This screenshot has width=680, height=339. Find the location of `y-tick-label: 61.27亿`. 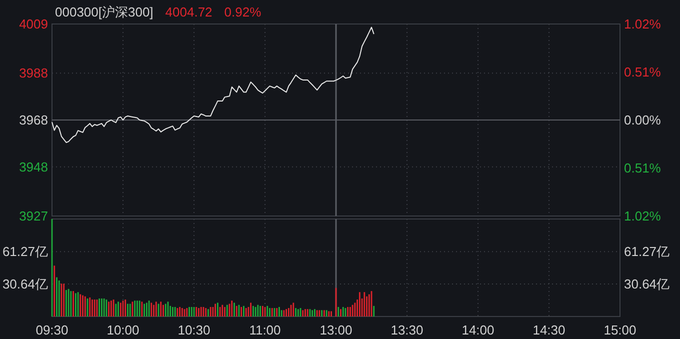

y-tick-label: 61.27亿 is located at coordinates (25, 252).